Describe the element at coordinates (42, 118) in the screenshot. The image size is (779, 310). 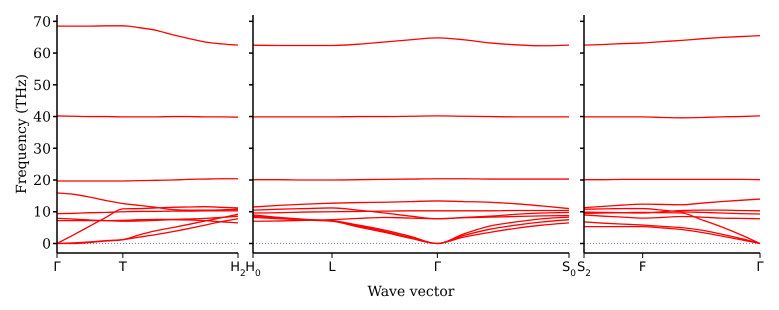
I see `y-tick-label: 40` at that location.